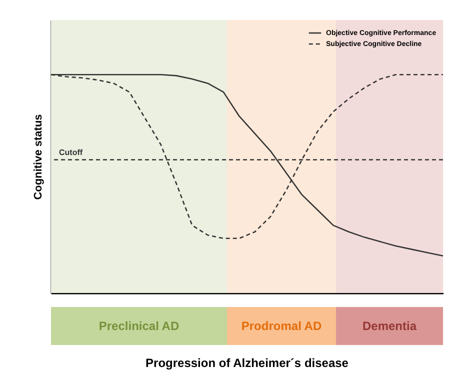 Image resolution: width=474 pixels, height=390 pixels. Describe the element at coordinates (389, 326) in the screenshot. I see `text: Dementia` at that location.